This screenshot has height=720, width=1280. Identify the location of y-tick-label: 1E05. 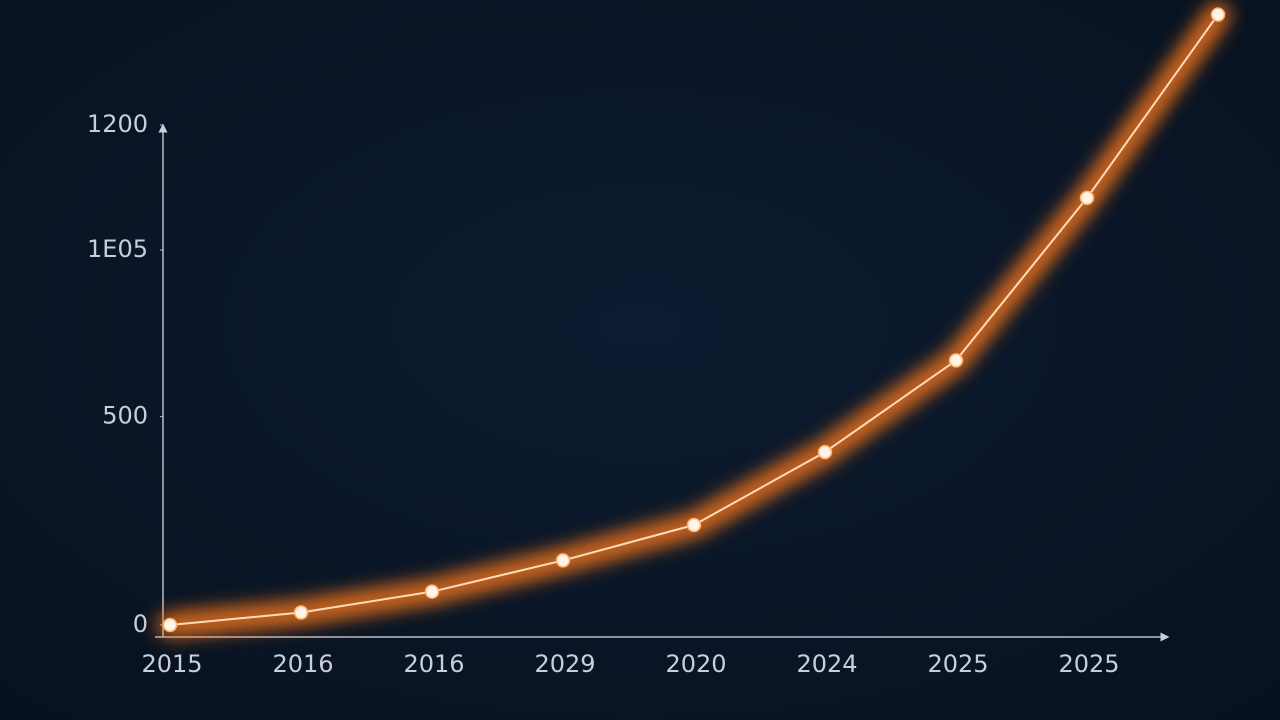
(117, 249).